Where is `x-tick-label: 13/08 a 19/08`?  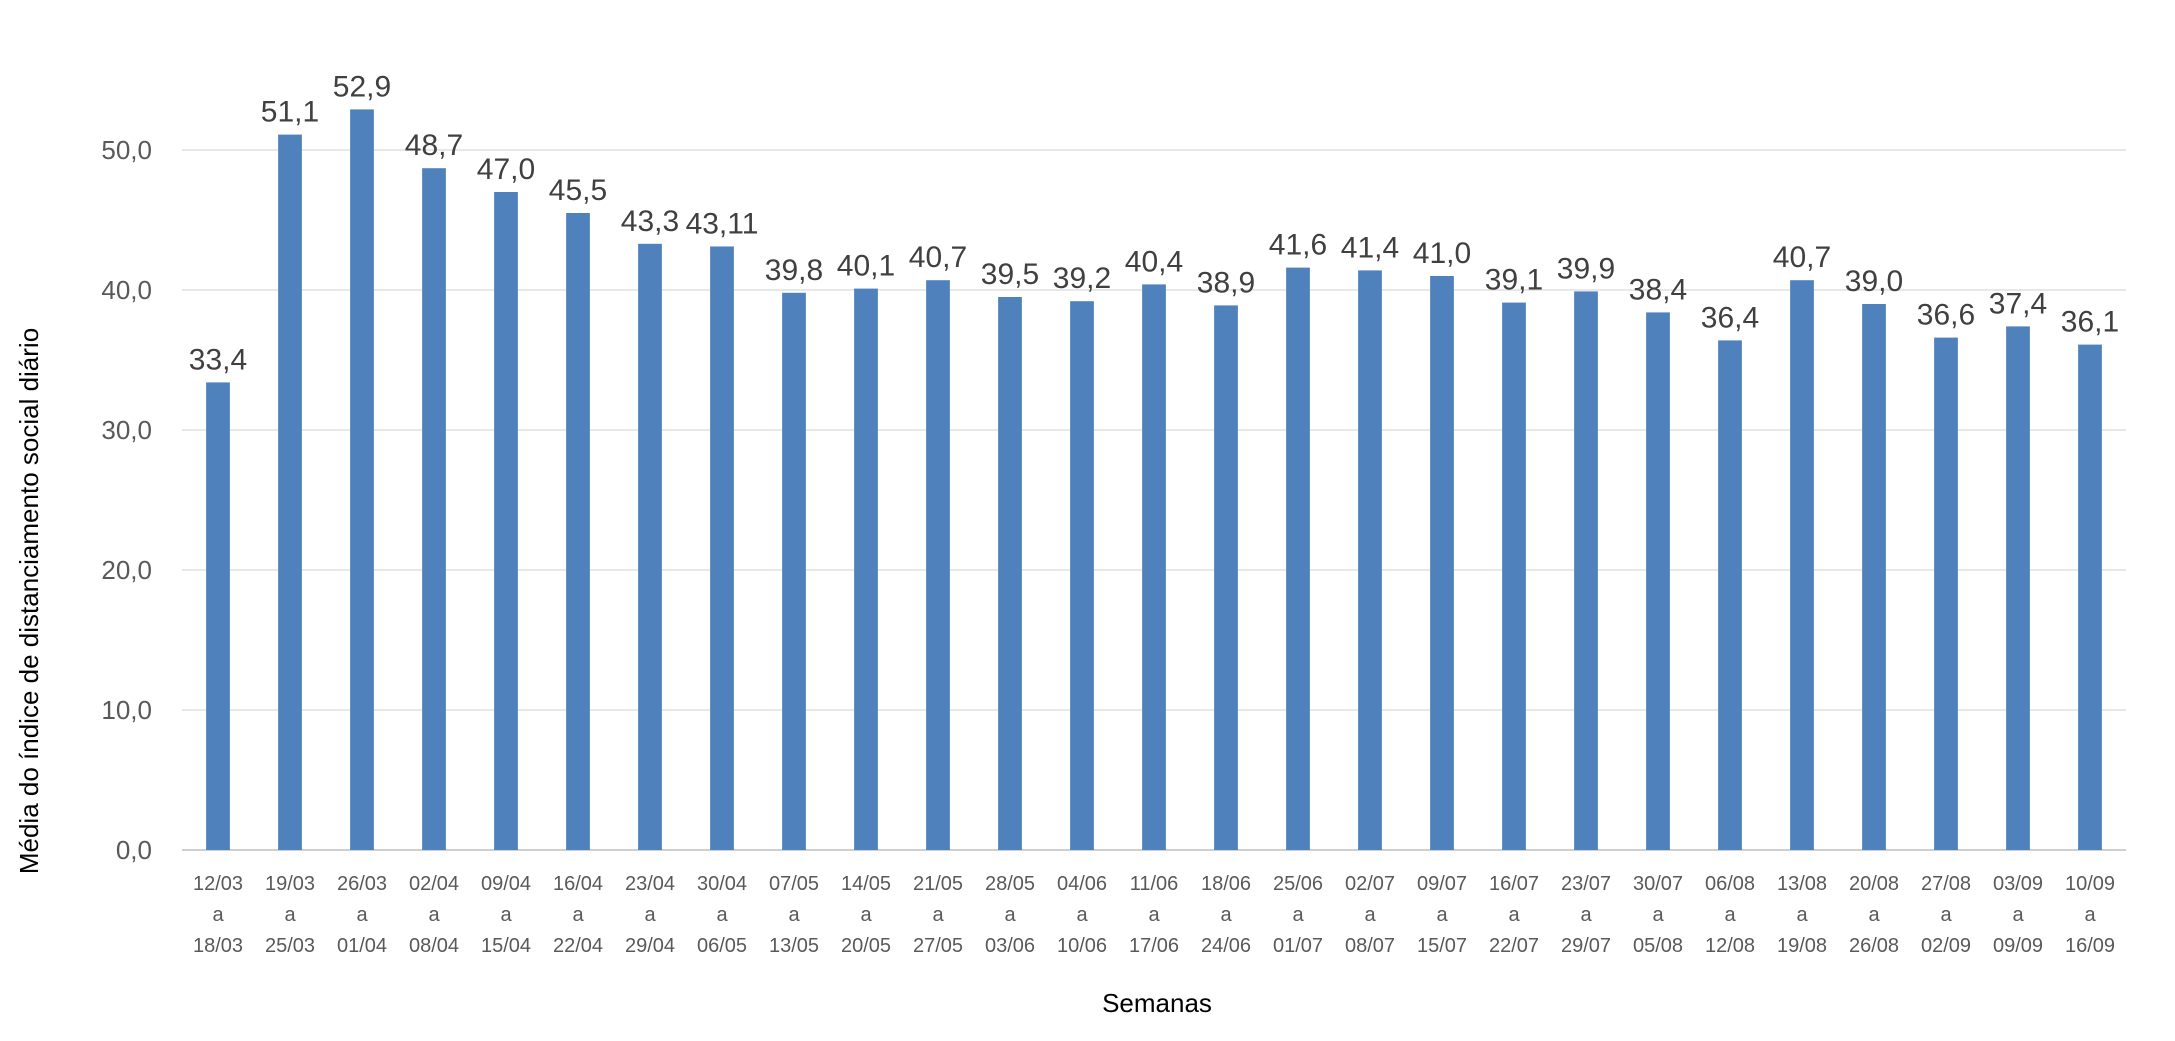
x-tick-label: 13/08 a 19/08 is located at coordinates (1802, 915).